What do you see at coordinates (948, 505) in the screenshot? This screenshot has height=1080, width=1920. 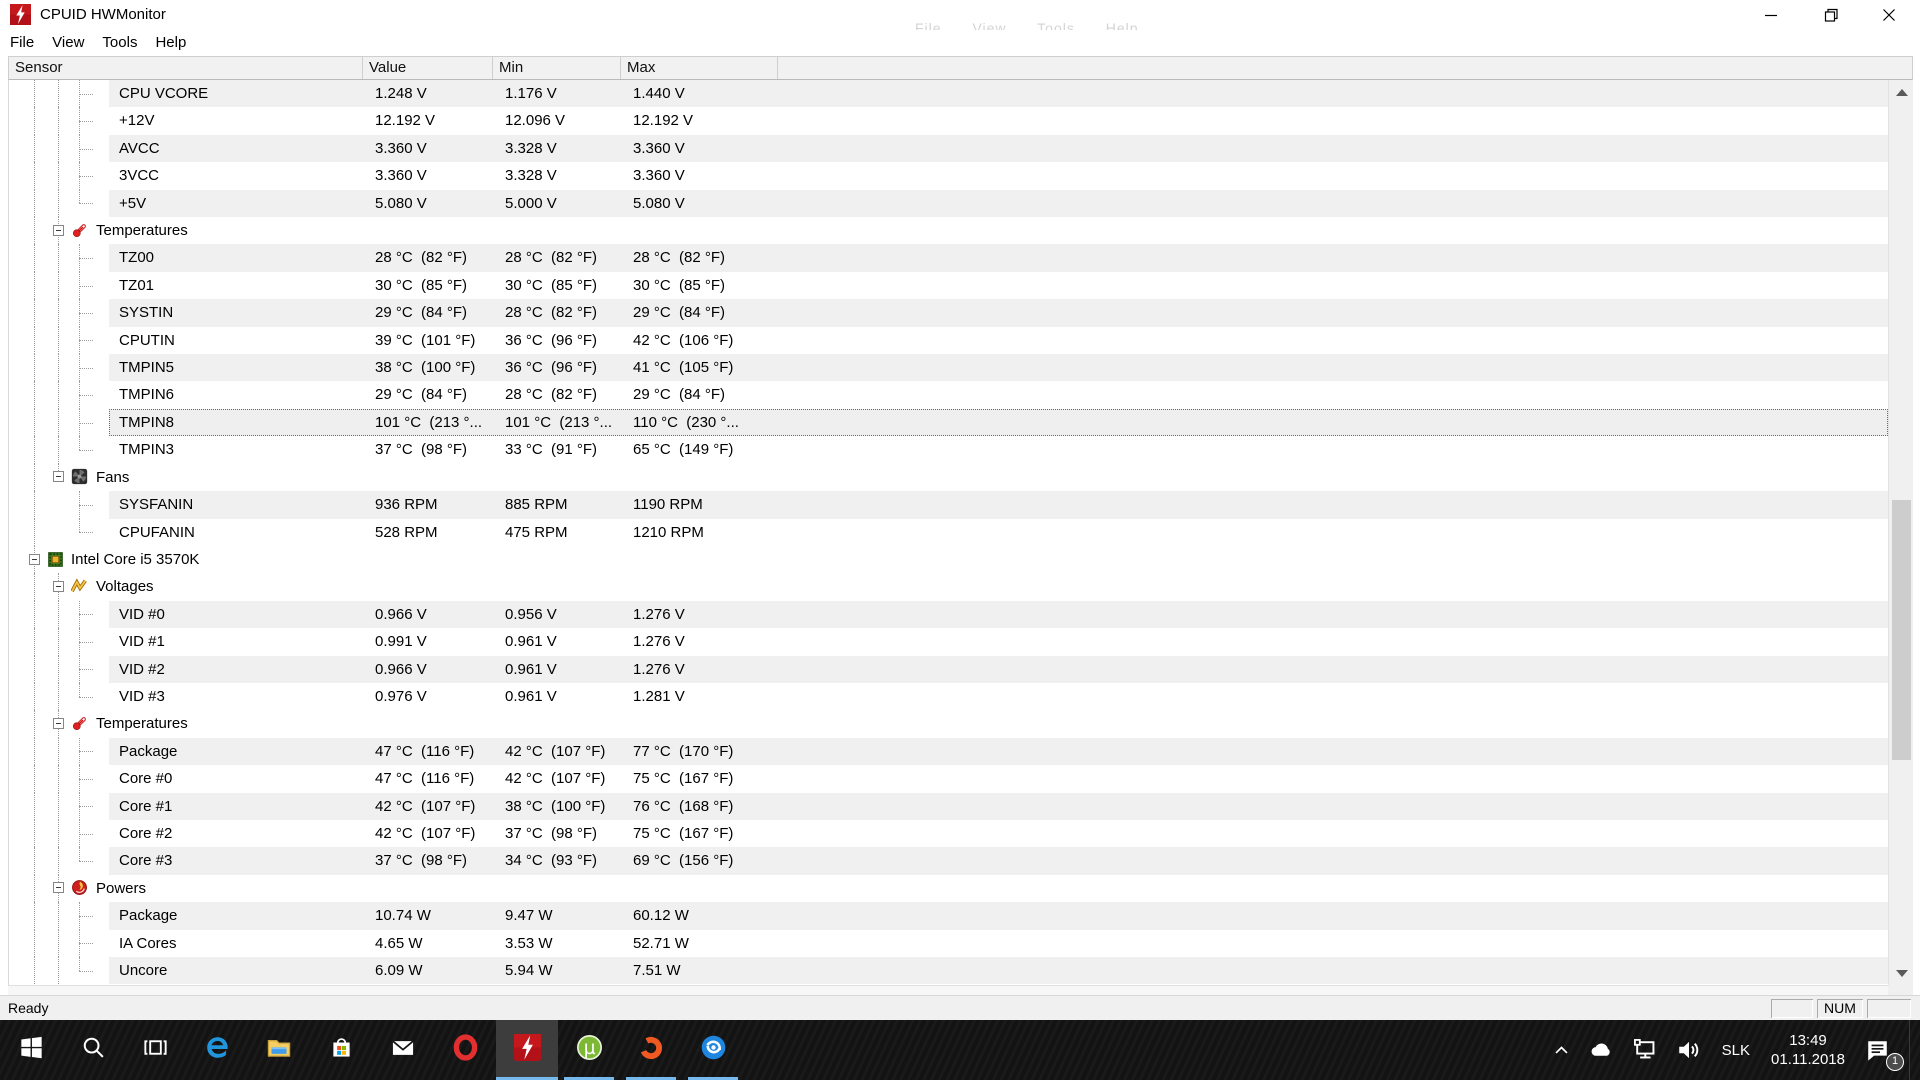 I see `sensor-row-sysfanin: SYSFANIN 936 RPM 885 RPM 1190 RPM` at bounding box center [948, 505].